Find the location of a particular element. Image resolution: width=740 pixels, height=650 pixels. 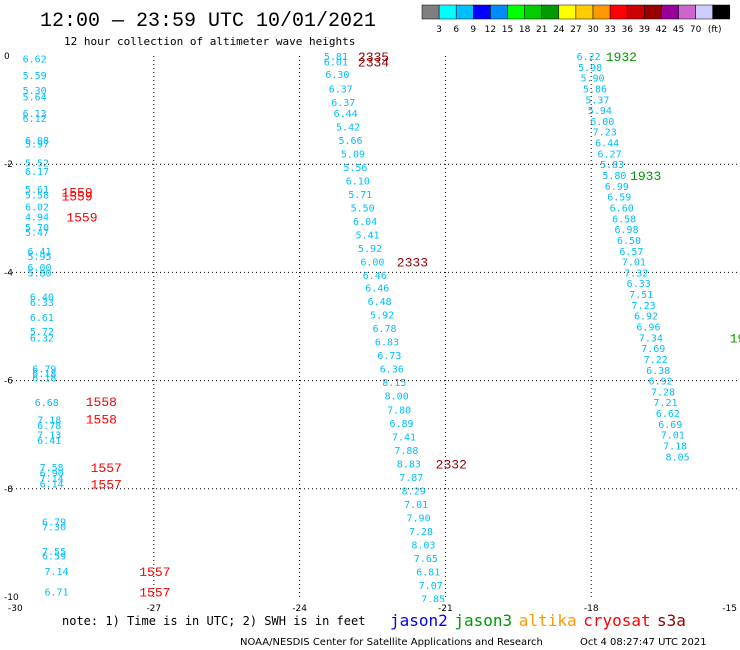

swh-value: 6.62 is located at coordinates (35, 60).